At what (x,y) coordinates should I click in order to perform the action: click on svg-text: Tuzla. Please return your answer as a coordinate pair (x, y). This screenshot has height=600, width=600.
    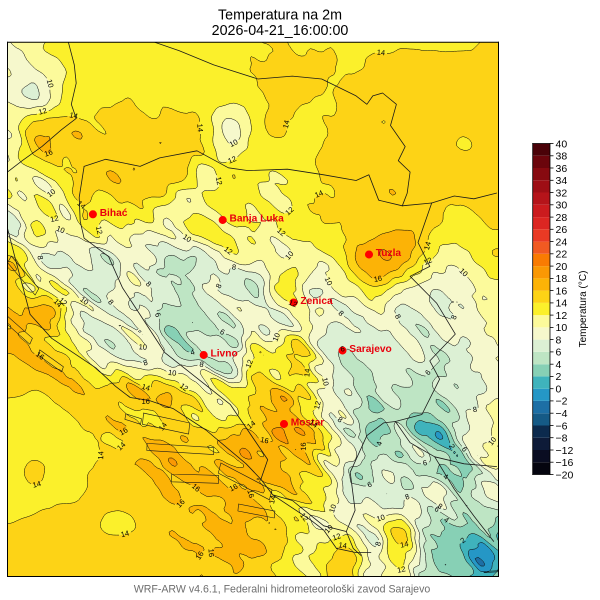
    Looking at the image, I should click on (389, 253).